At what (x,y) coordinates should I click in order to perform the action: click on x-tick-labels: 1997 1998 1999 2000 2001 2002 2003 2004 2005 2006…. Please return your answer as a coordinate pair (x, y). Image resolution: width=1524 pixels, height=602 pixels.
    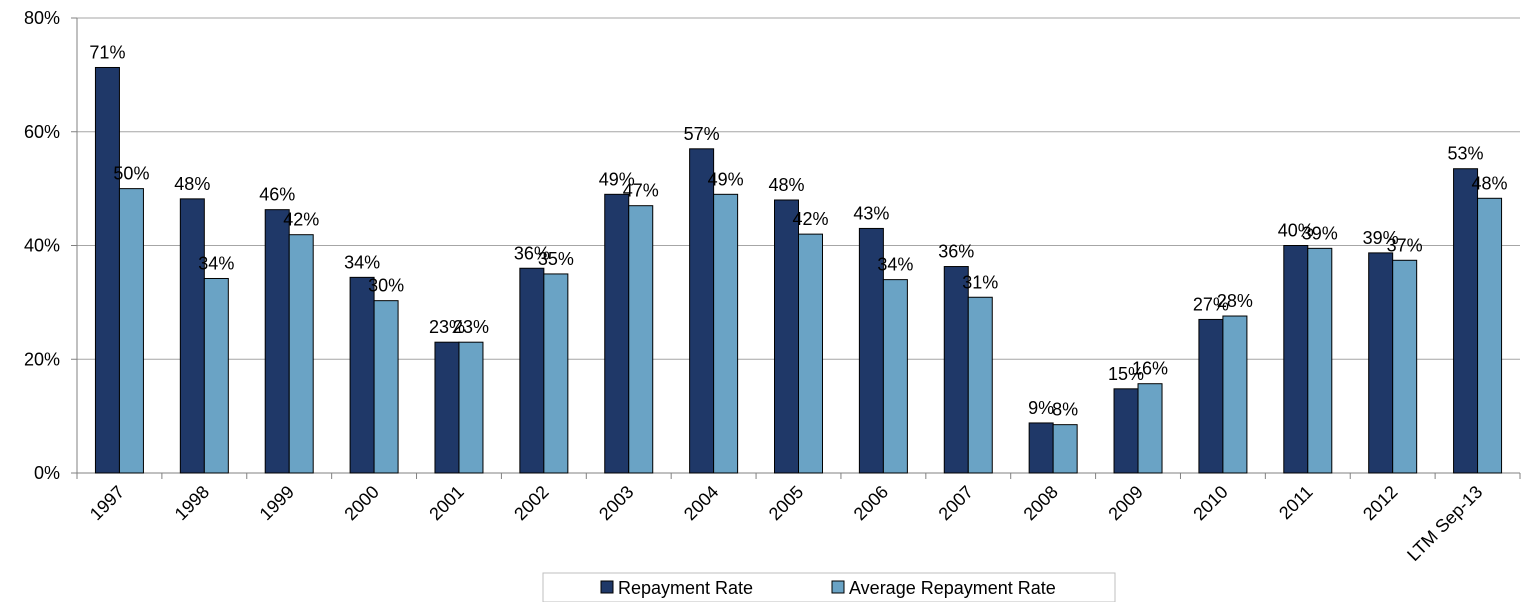
    Looking at the image, I should click on (786, 523).